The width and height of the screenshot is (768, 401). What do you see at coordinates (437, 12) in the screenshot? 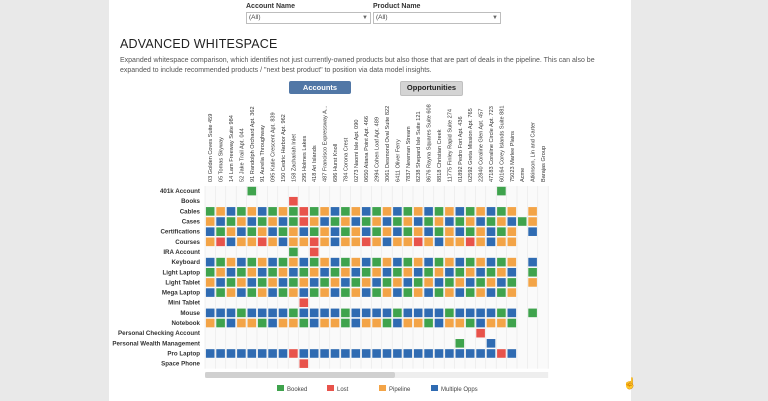
I see `product-name-filter: Product Name ▽ ⌄ (All) ▼` at bounding box center [437, 12].